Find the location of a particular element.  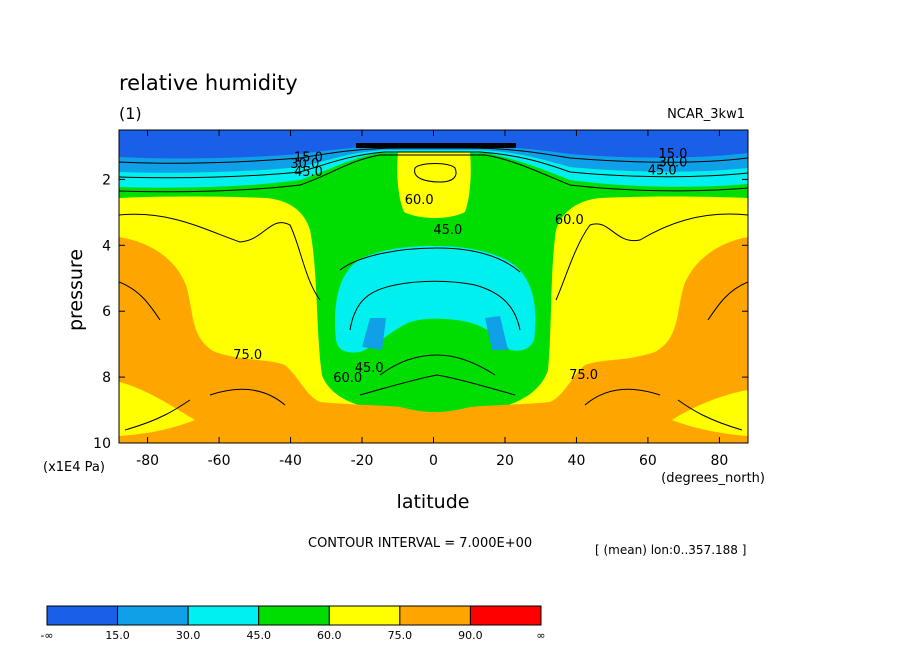

chart-subtitle: (1) is located at coordinates (130, 113).